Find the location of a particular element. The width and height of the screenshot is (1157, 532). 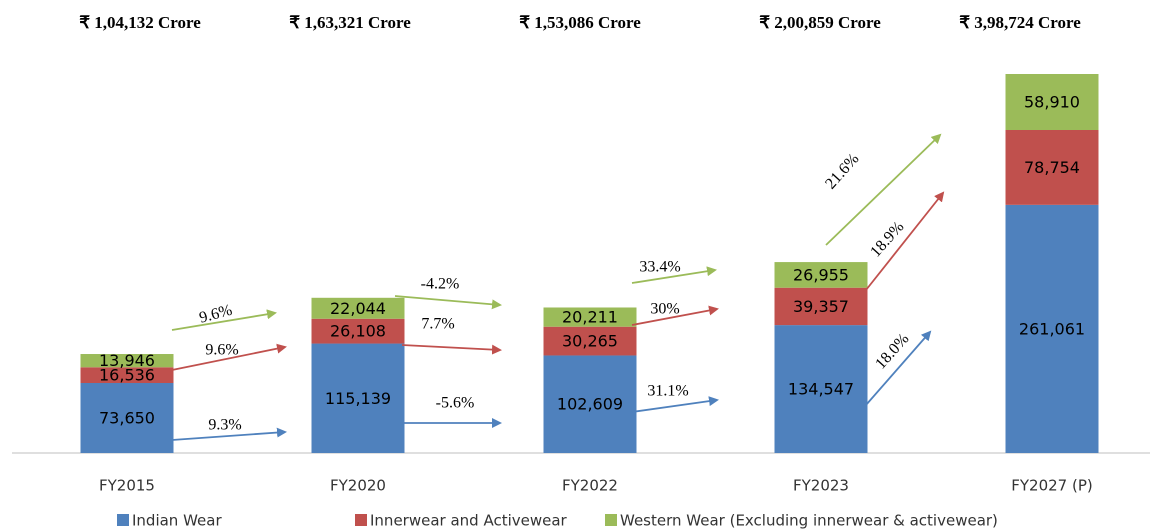

value-label: 261,061 is located at coordinates (1052, 328).